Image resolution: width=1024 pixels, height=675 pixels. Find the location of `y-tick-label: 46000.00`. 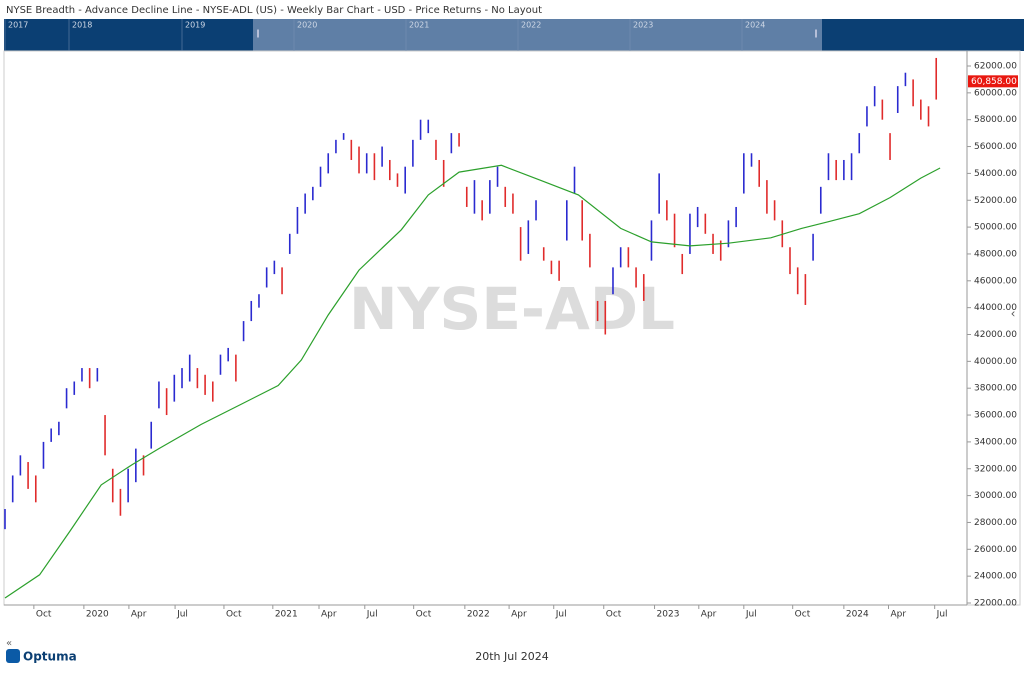

y-tick-label: 46000.00 is located at coordinates (995, 281).